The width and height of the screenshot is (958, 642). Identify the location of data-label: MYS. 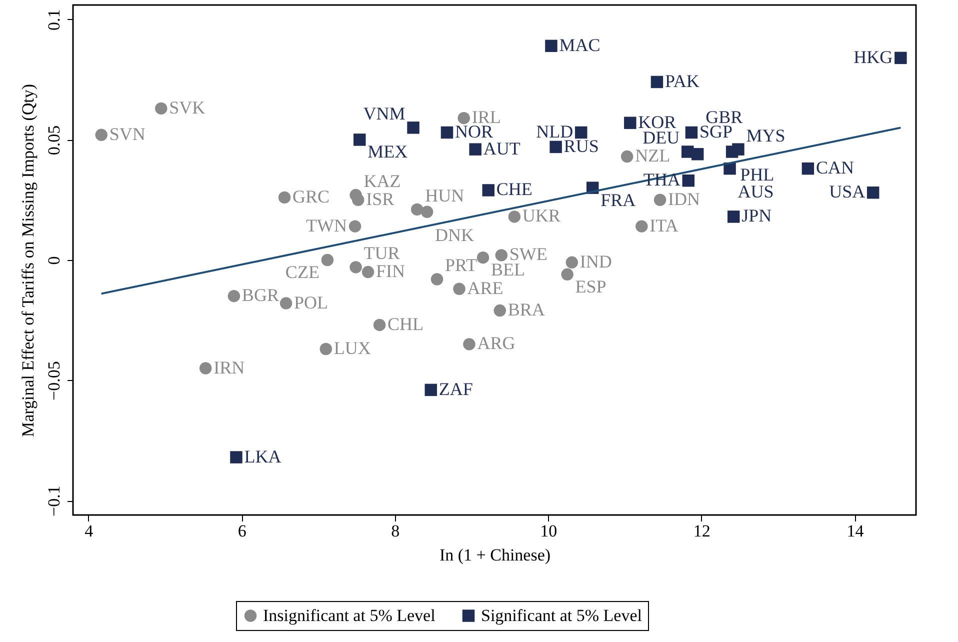
(766, 135).